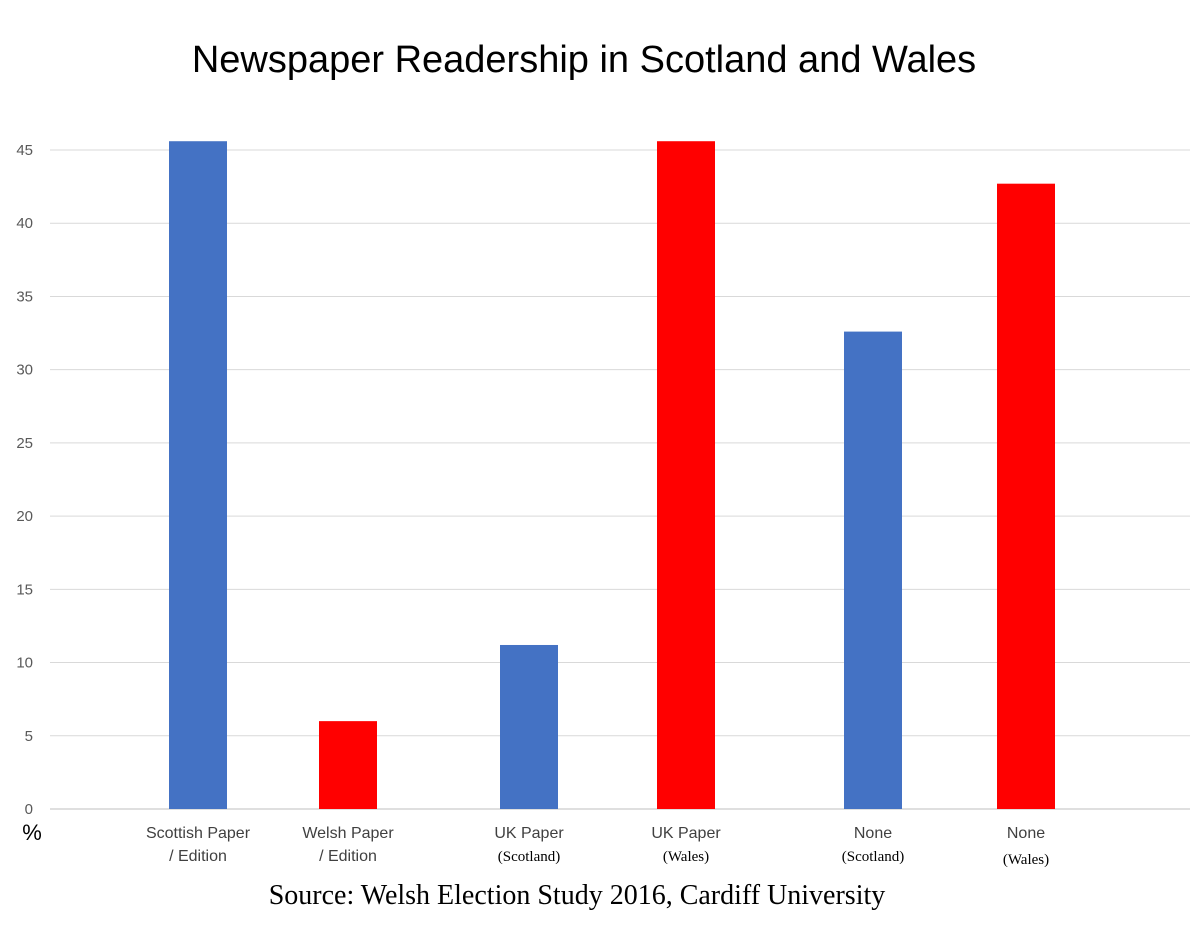 Image resolution: width=1200 pixels, height=933 pixels. I want to click on y-tick-label: 20, so click(24, 516).